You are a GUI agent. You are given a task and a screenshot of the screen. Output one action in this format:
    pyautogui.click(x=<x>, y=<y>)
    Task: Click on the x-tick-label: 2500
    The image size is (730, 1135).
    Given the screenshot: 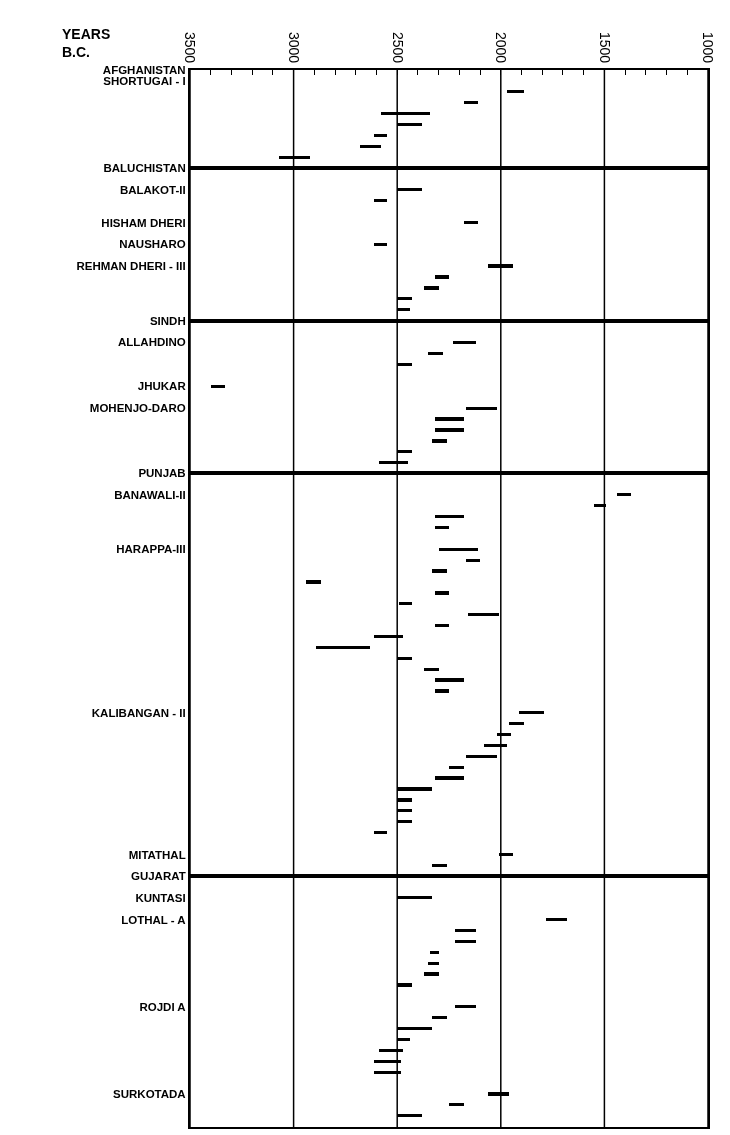 What is the action you would take?
    pyautogui.click(x=397, y=47)
    